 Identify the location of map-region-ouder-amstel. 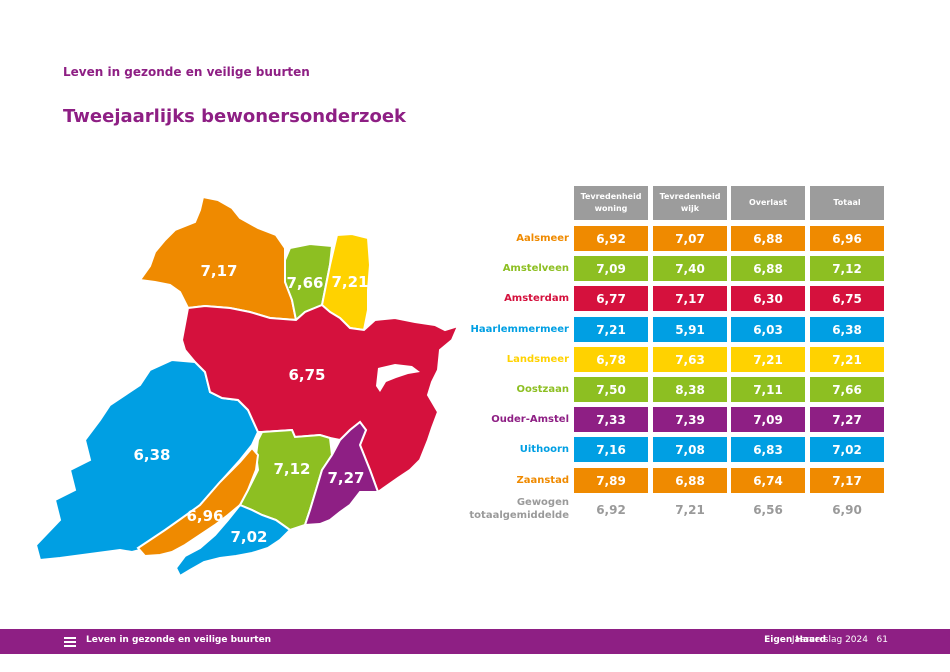
(341, 473).